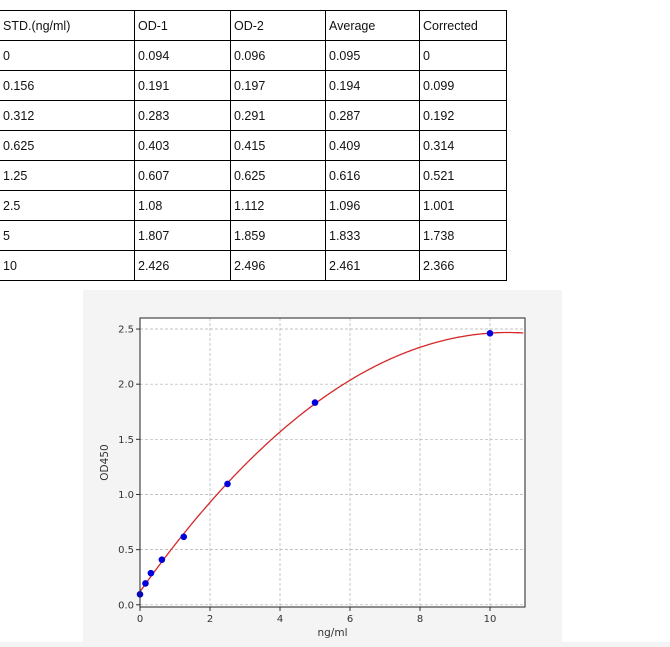 The width and height of the screenshot is (670, 647). I want to click on table-cell: 2.461, so click(372, 265).